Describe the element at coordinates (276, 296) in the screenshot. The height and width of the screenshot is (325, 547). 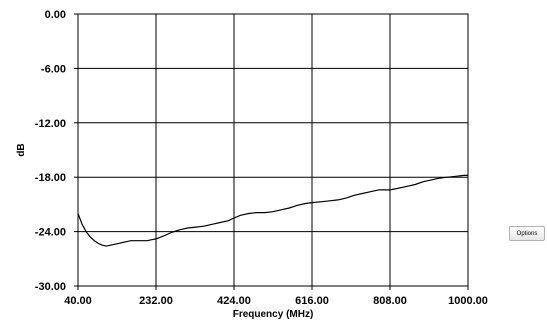
I see `x-axis-ticks: 40.00 232.00 424.00 616.00 808.00 1000.00` at that location.